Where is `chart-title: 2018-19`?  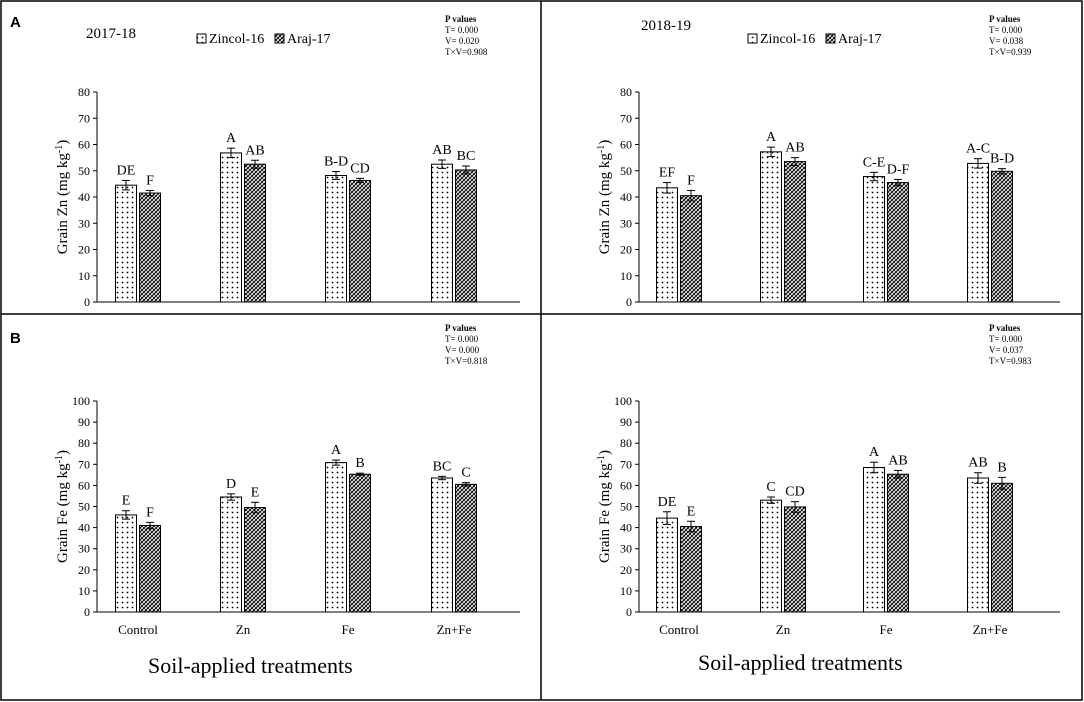 chart-title: 2018-19 is located at coordinates (666, 26).